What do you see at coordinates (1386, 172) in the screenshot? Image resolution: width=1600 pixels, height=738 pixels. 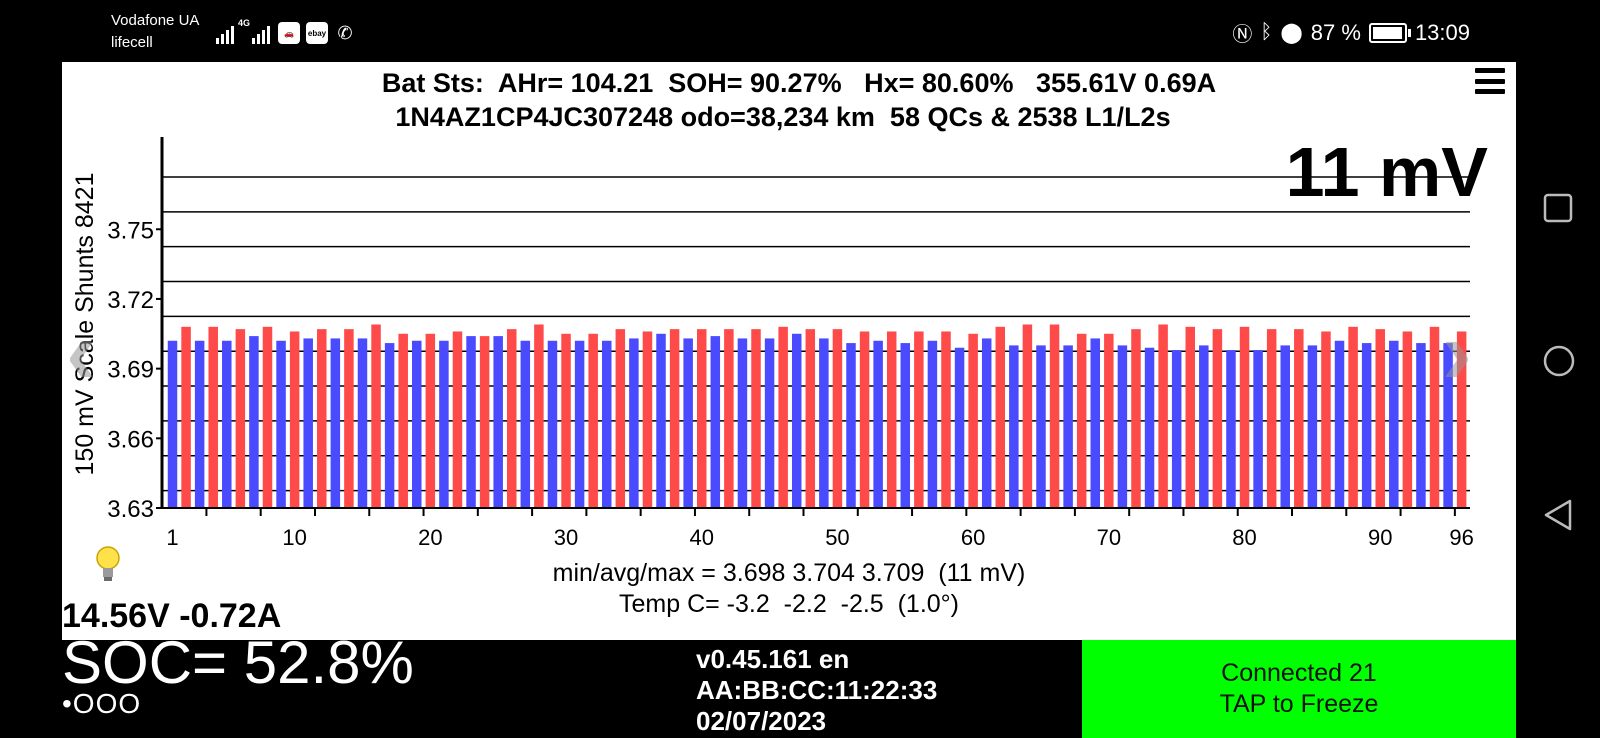 I see `voltage-spread-label: 11 mV` at bounding box center [1386, 172].